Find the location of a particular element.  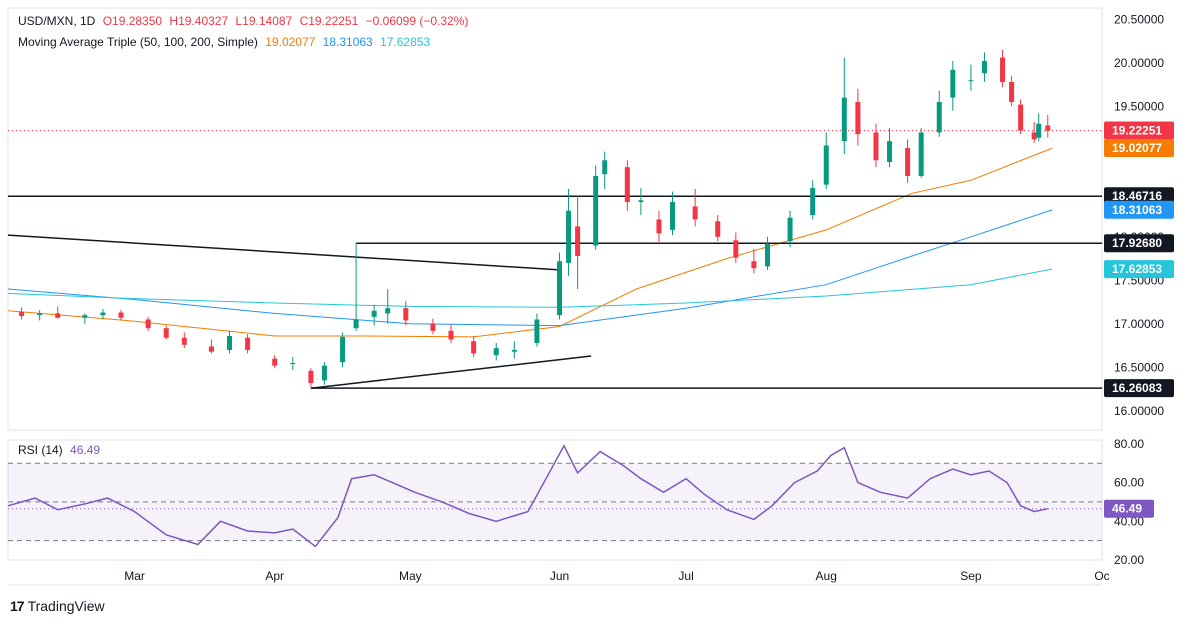

time-axis-label: Jun is located at coordinates (559, 576).